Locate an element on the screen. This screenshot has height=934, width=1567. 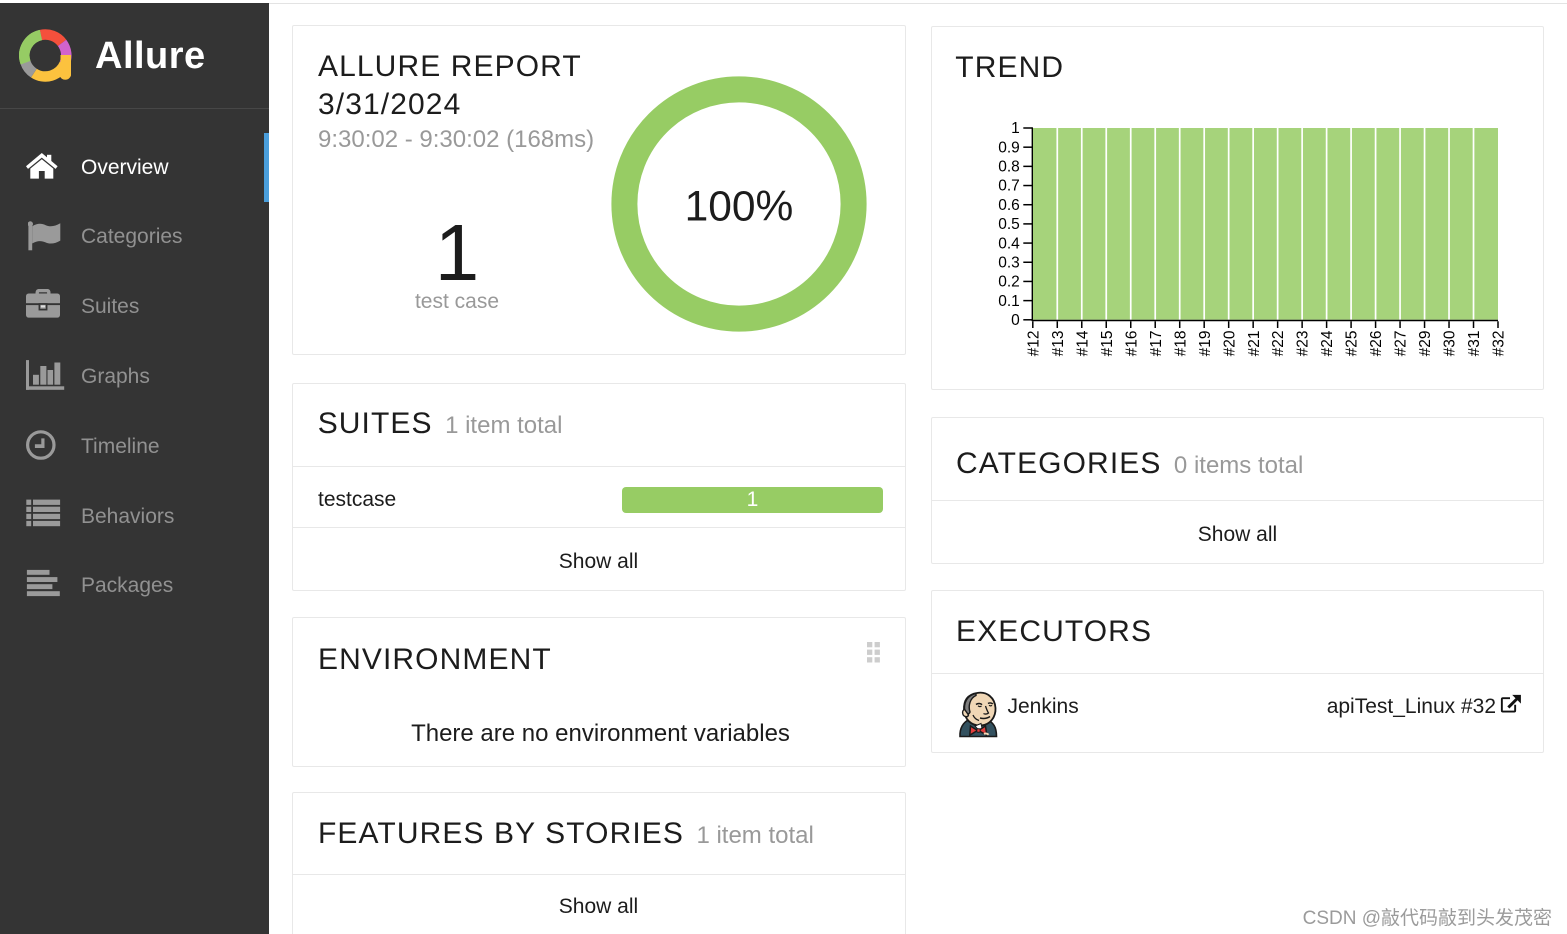
svg-text: #29 is located at coordinates (1425, 343).